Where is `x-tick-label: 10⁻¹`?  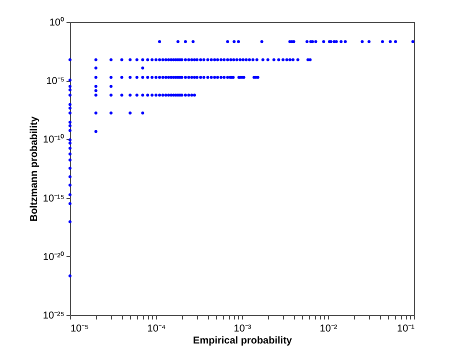
x-tick-label: 10⁻¹ is located at coordinates (406, 329).